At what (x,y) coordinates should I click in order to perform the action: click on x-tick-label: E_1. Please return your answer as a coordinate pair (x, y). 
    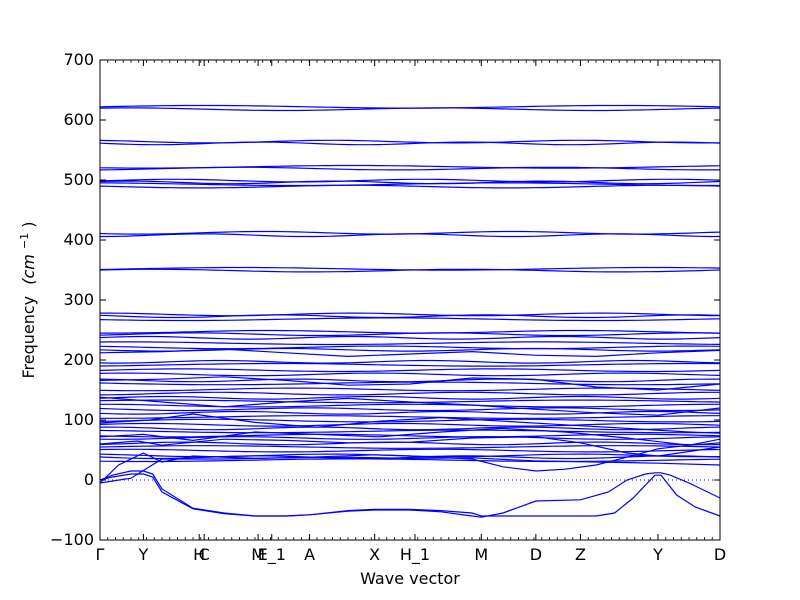
    Looking at the image, I should click on (272, 555).